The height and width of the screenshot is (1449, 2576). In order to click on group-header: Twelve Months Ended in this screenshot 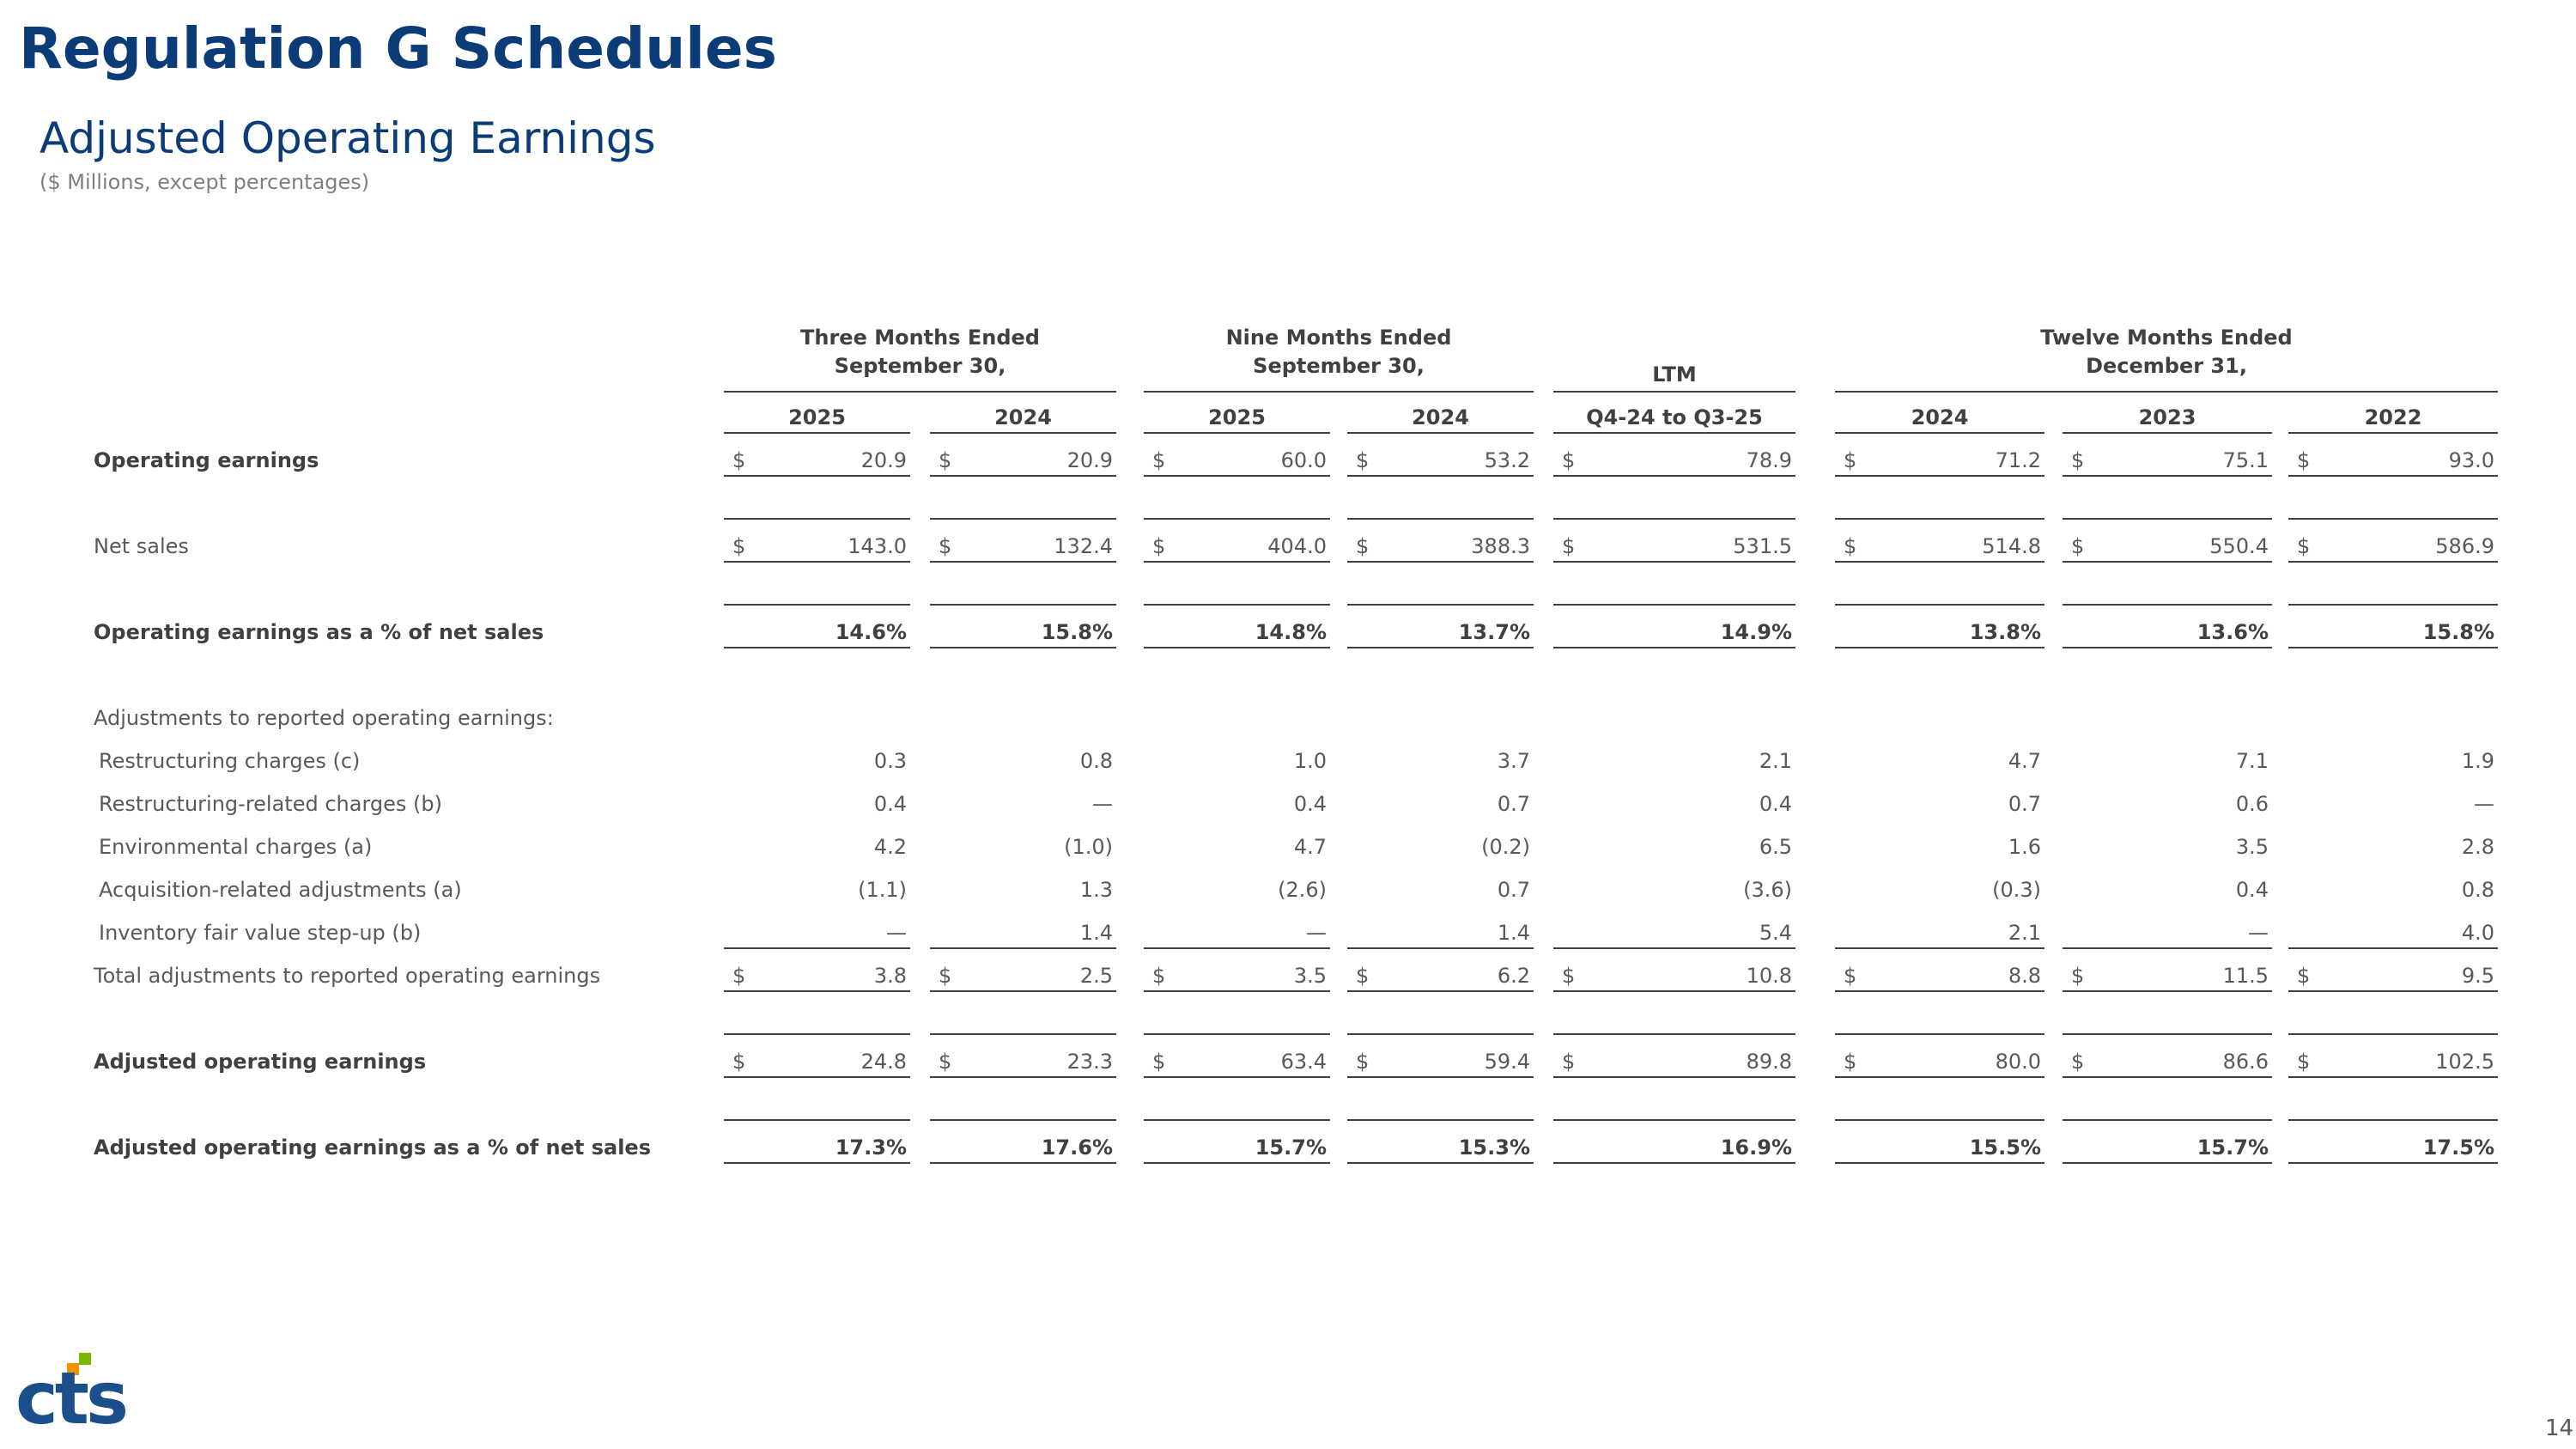, I will do `click(2166, 338)`.